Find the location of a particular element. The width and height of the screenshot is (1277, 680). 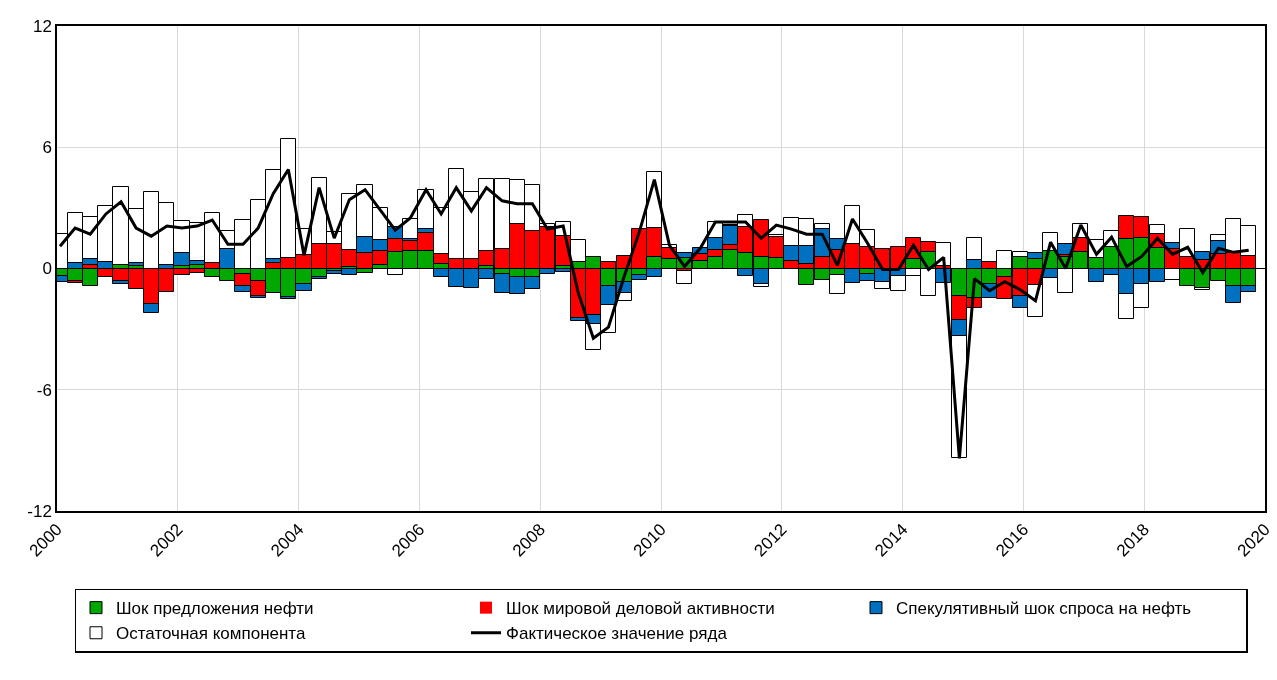

legend-label: Шок предложения нефти is located at coordinates (215, 609).